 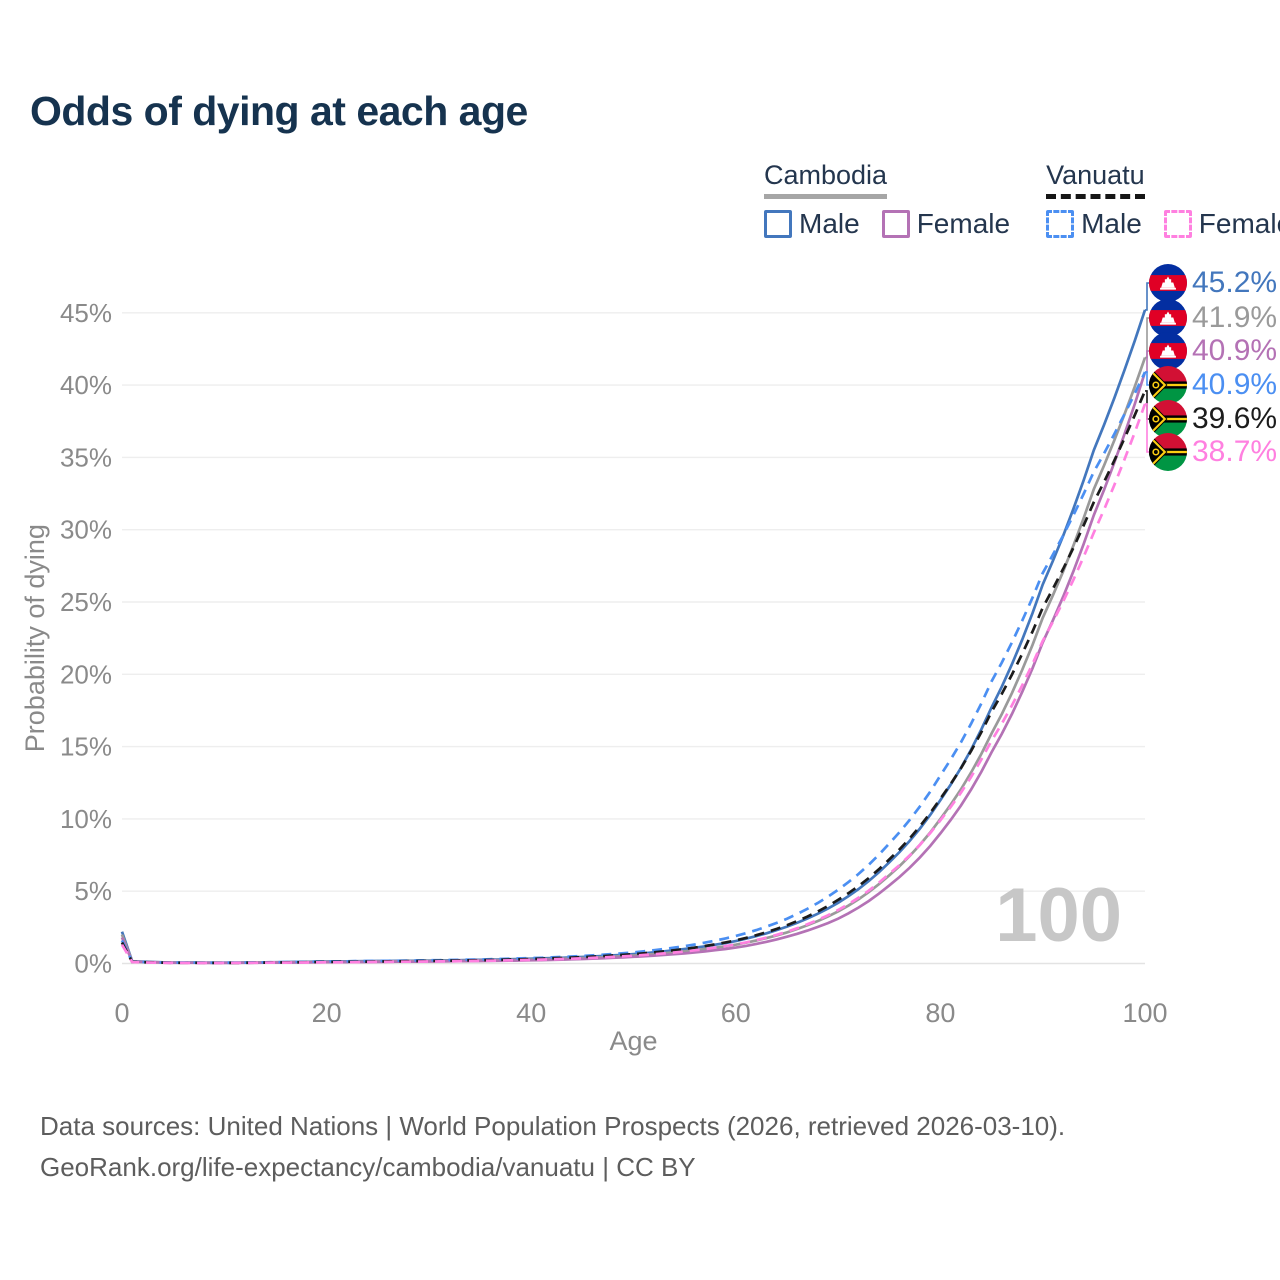 I want to click on end-label-cambodia-male: 45.2%, so click(x=1213, y=283).